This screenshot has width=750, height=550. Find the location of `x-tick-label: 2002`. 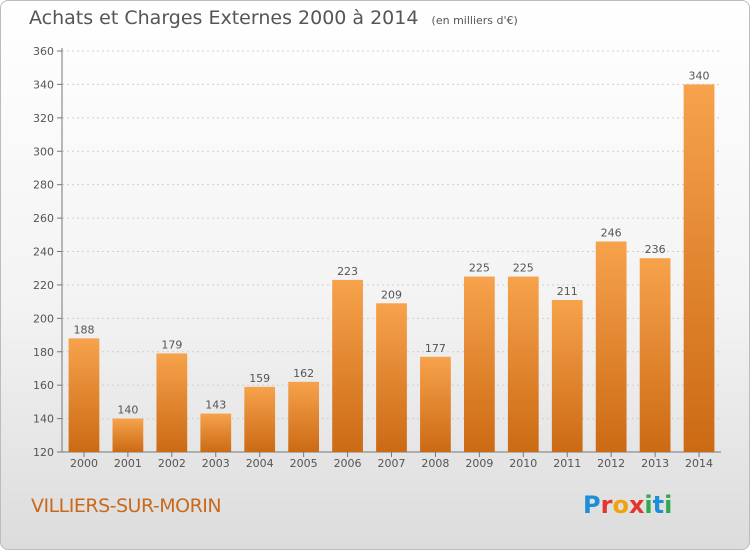

x-tick-label: 2002 is located at coordinates (172, 463).